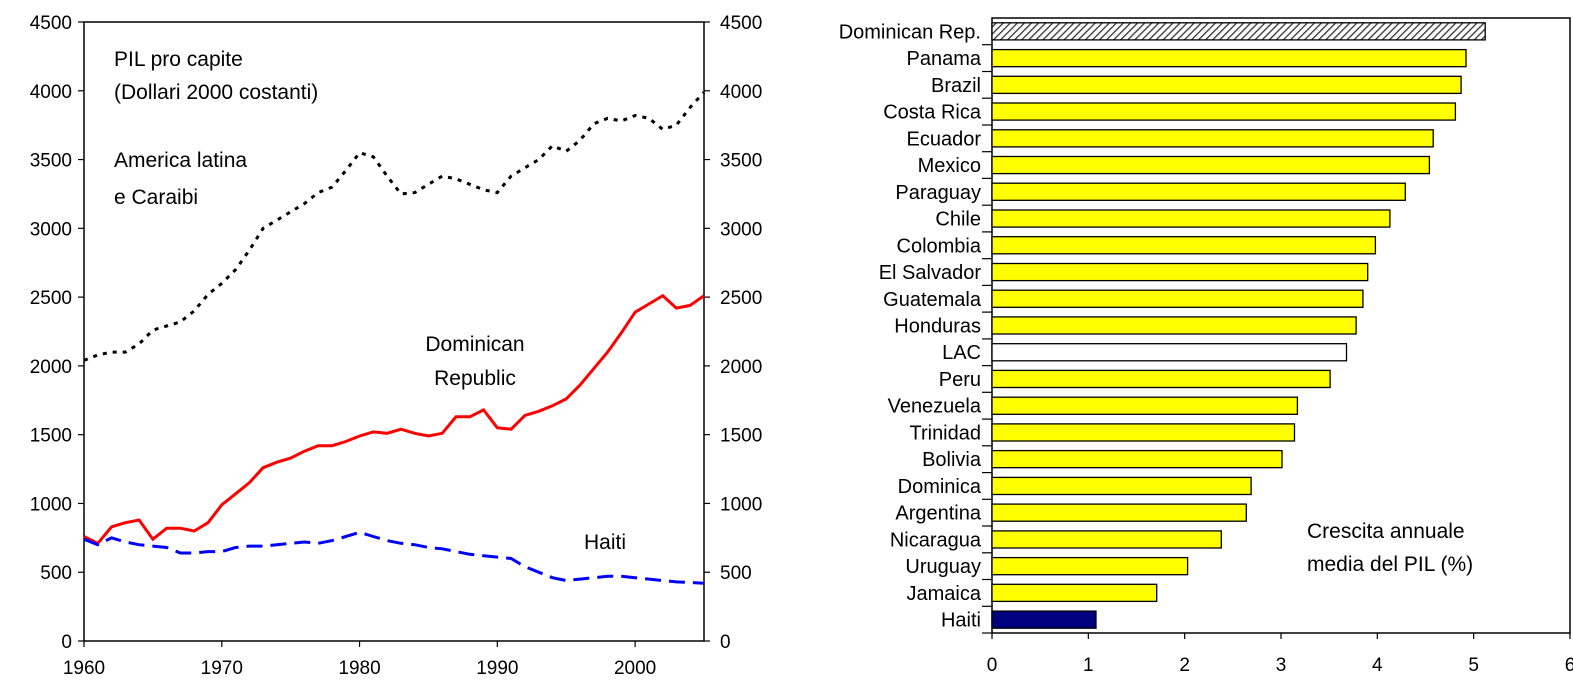 The image size is (1573, 683). I want to click on y-tick-label-right: 2500, so click(741, 298).